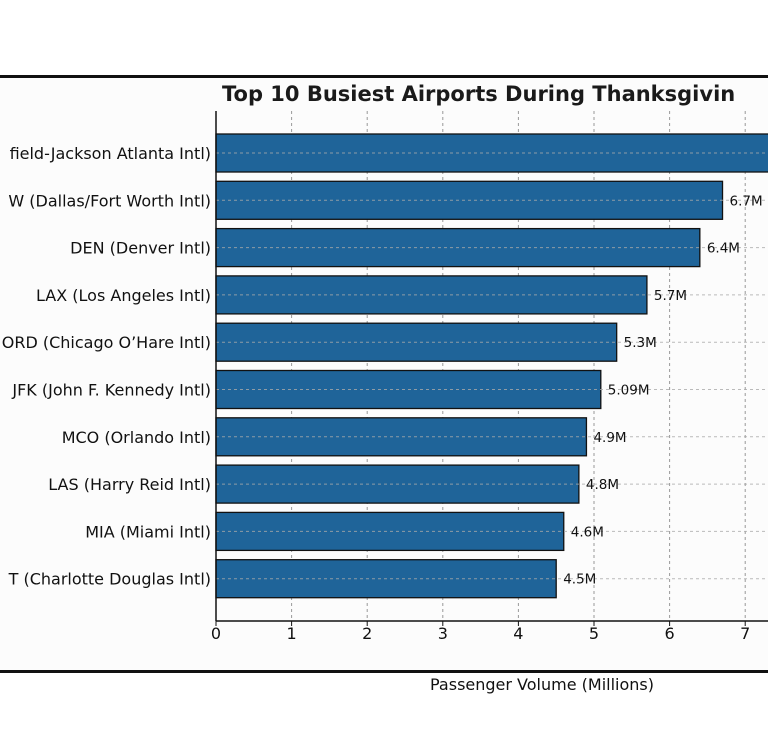 This screenshot has height=750, width=768. I want to click on category-label: T (Charlotte Douglas Intl), so click(109, 579).